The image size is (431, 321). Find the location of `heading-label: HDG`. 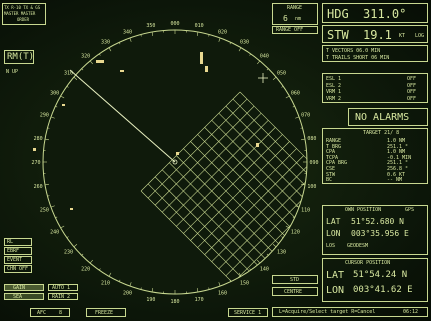

heading-label: HDG is located at coordinates (338, 14).